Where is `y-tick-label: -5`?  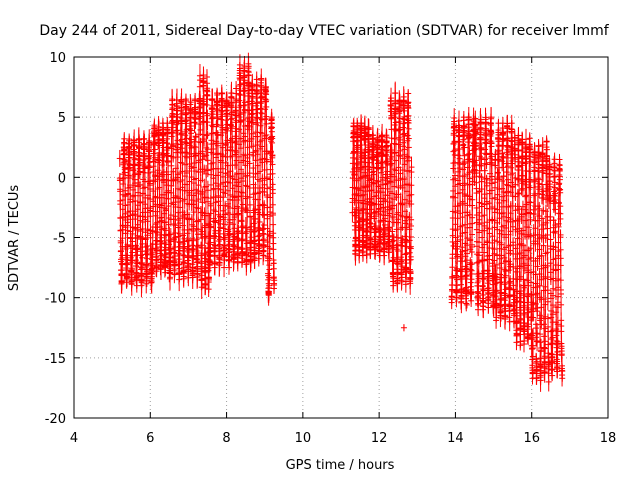
y-tick-label: -5 is located at coordinates (59, 239).